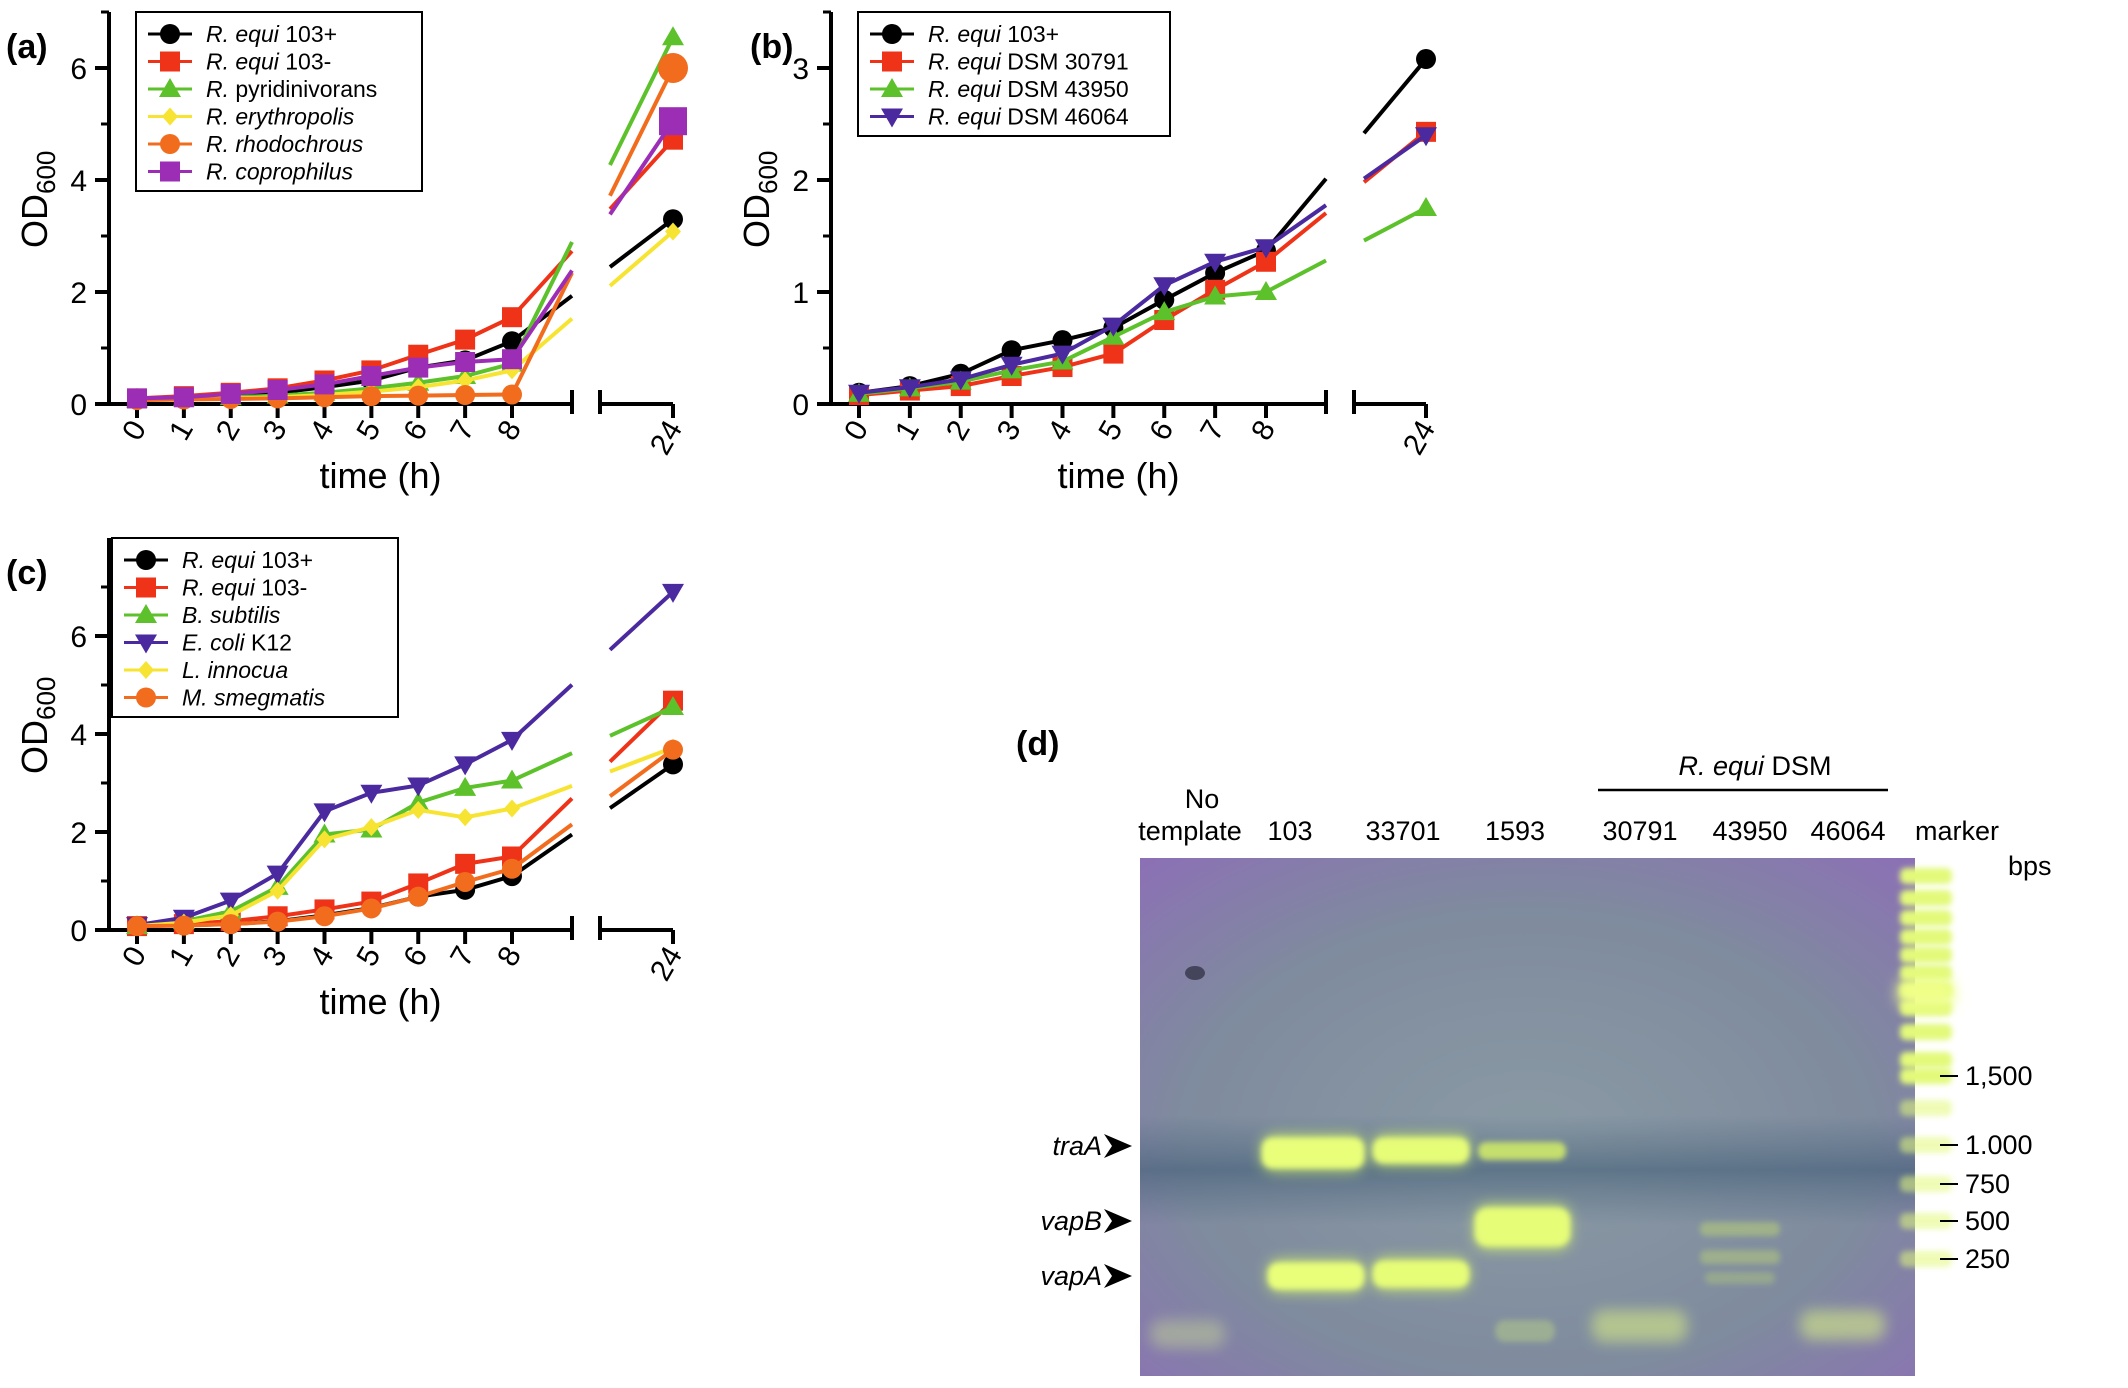 Image resolution: width=2128 pixels, height=1388 pixels. Describe the element at coordinates (1987, 1184) in the screenshot. I see `ladder-label-750: 750` at that location.